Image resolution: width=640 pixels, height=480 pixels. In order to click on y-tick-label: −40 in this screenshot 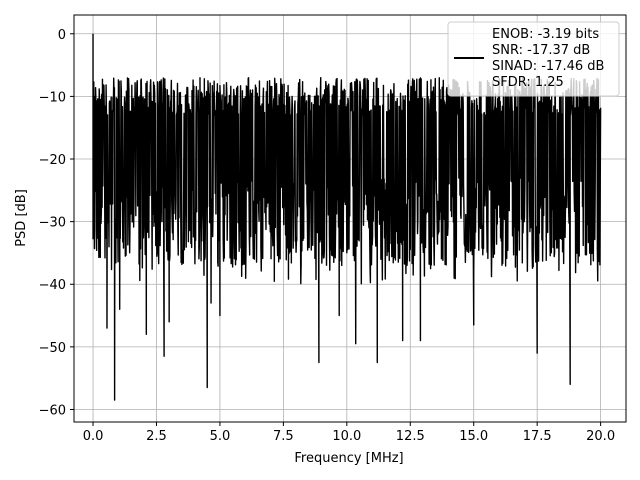, I will do `click(52, 285)`.